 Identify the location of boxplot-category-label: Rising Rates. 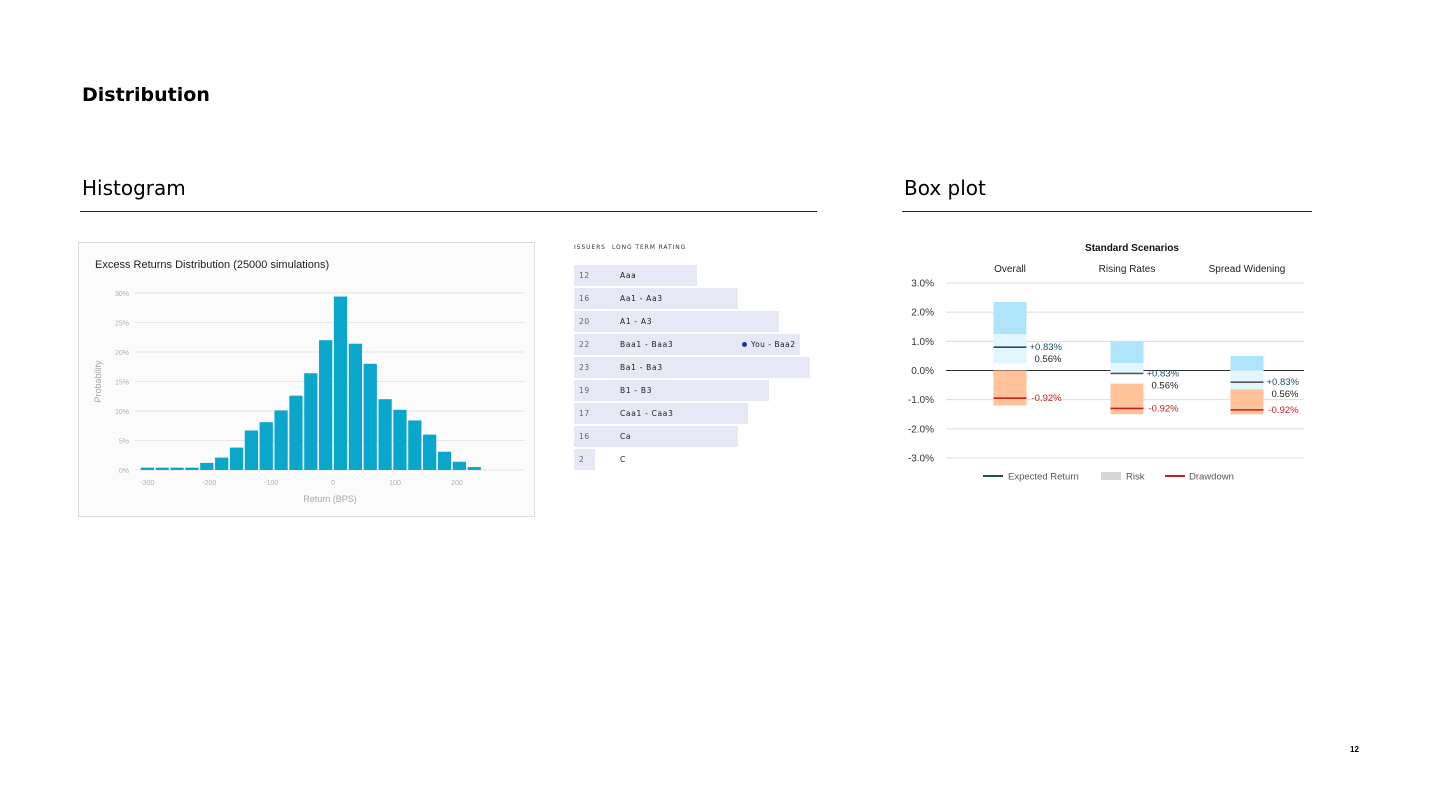
(1127, 269).